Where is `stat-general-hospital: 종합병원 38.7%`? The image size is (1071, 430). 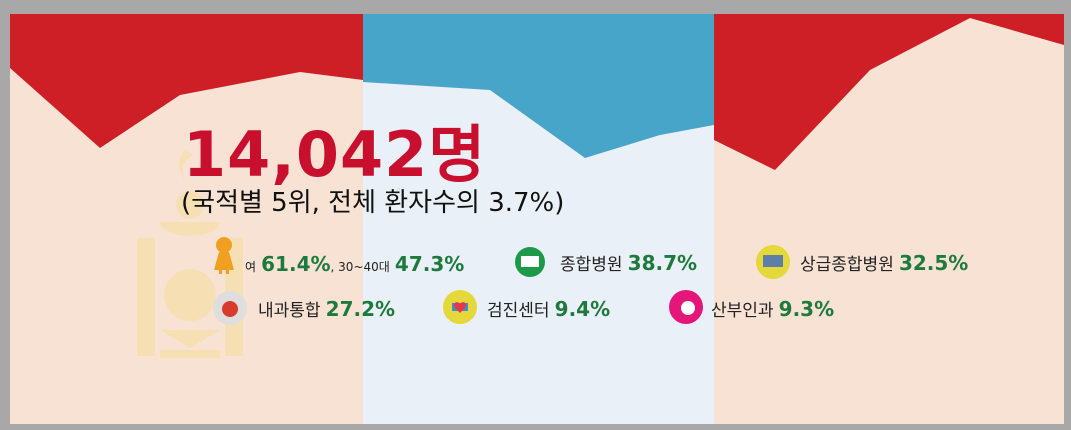 stat-general-hospital: 종합병원 38.7% is located at coordinates (628, 262).